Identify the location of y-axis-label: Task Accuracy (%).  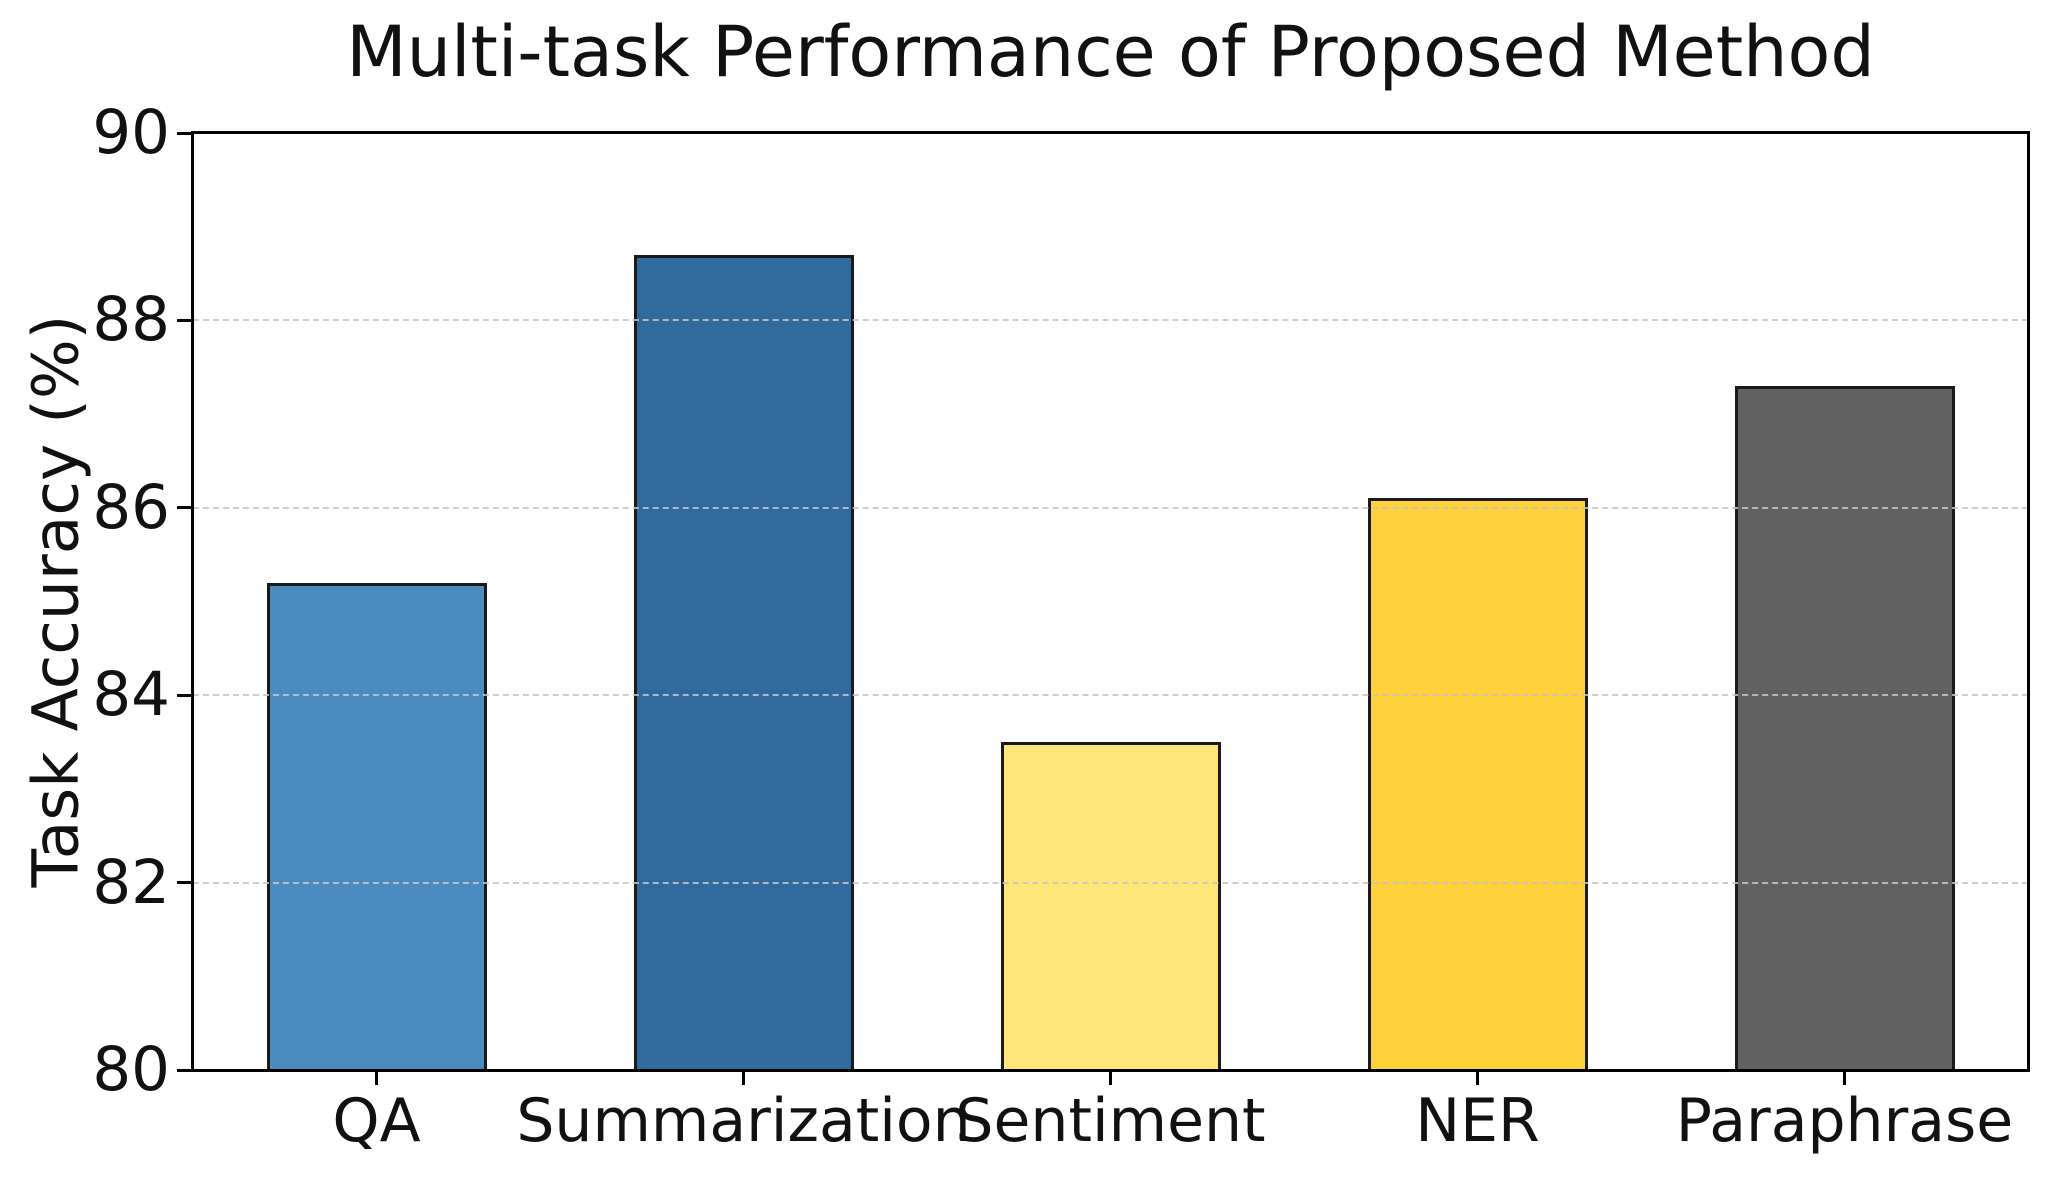
(56, 601).